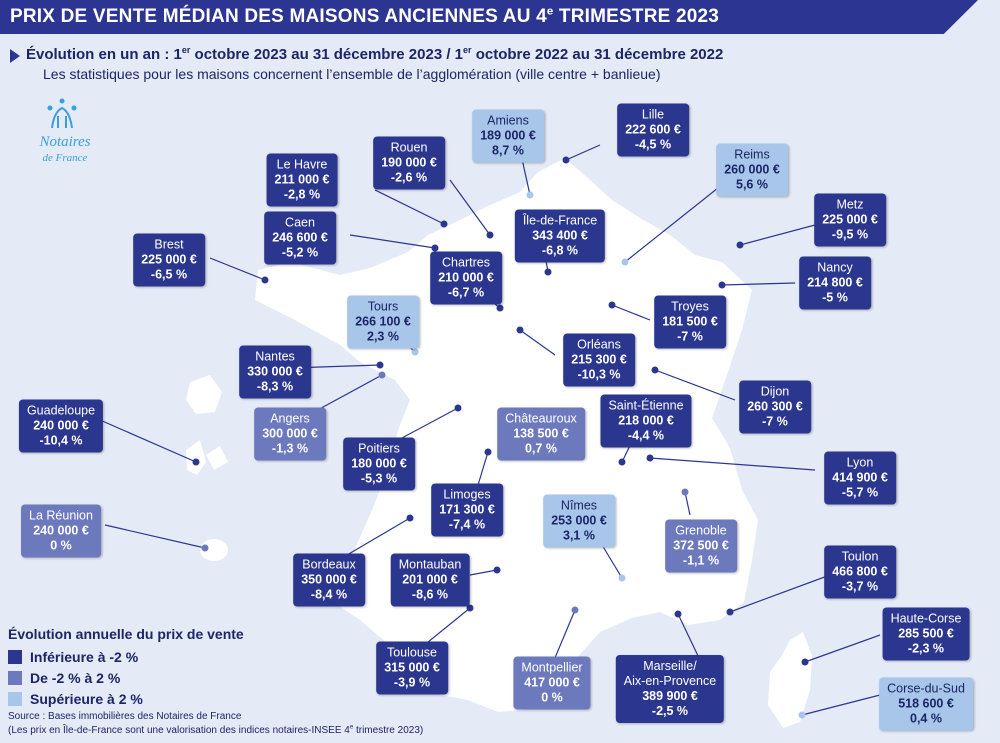 Image resolution: width=1000 pixels, height=743 pixels. Describe the element at coordinates (155, 536) in the screenshot. I see `leader-reunion` at that location.